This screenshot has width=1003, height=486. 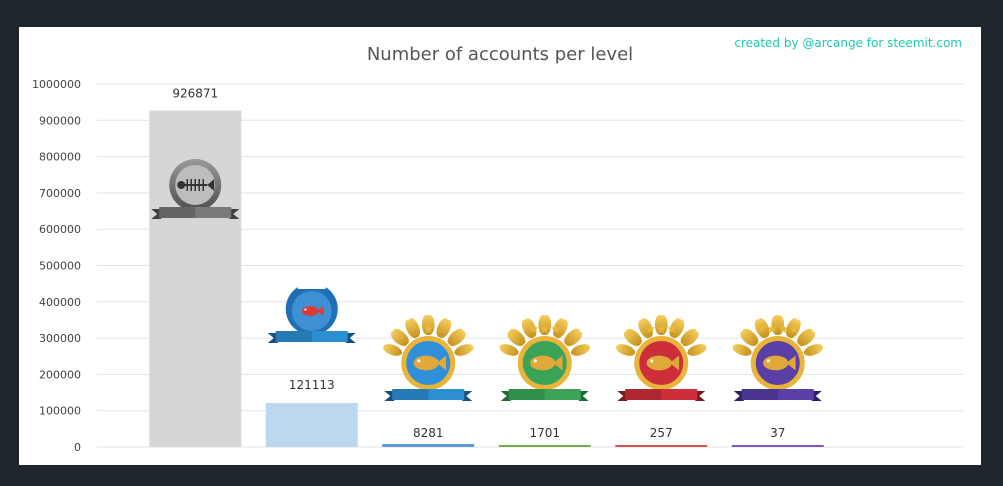 I want to click on plankton-badge-icon, so click(x=195, y=189).